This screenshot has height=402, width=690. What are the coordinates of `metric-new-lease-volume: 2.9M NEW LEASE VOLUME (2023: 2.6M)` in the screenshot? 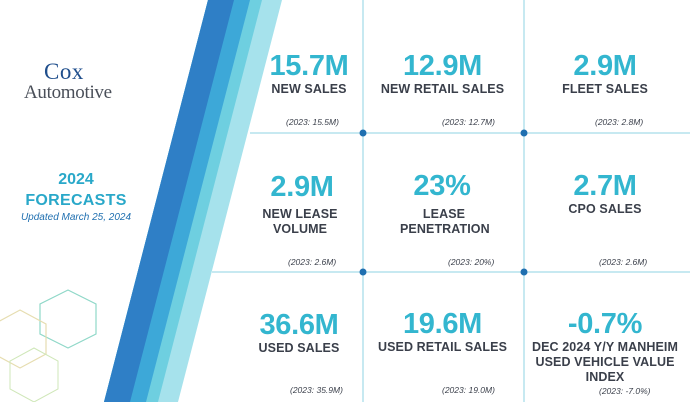 It's located at (300, 203).